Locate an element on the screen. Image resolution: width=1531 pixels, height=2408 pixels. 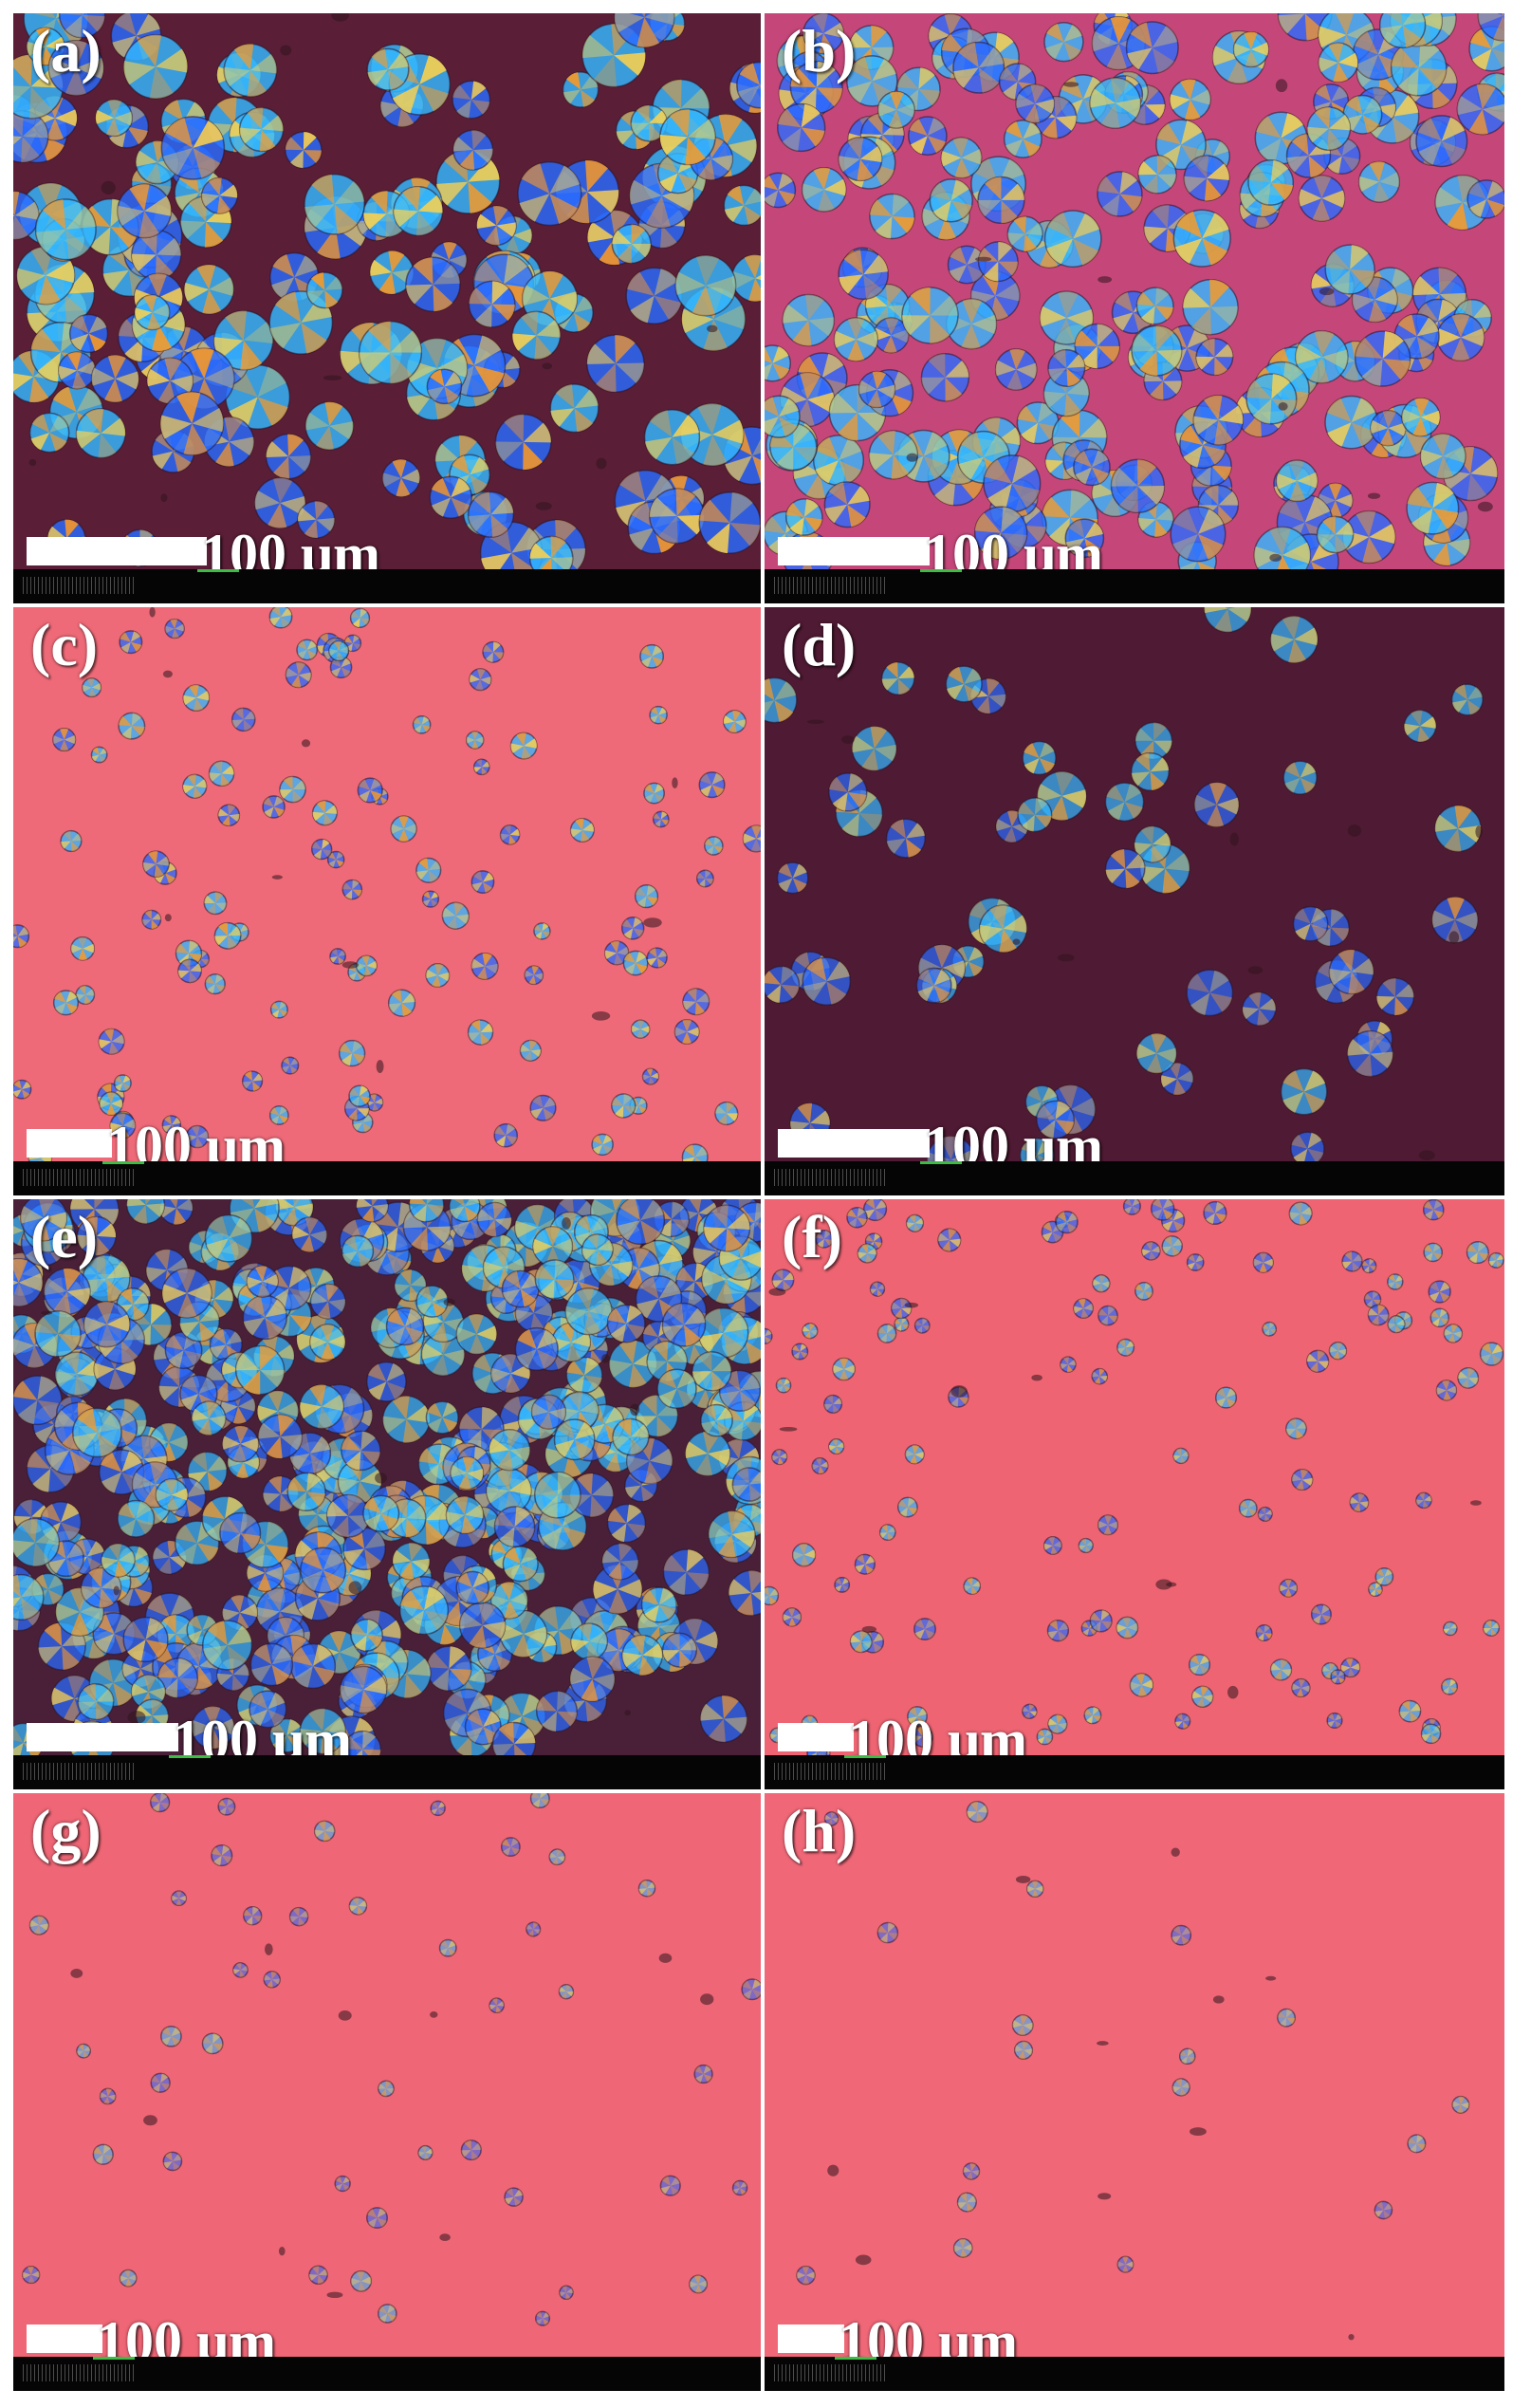
micrograph-panel-c: (c) 100 μm is located at coordinates (387, 901).